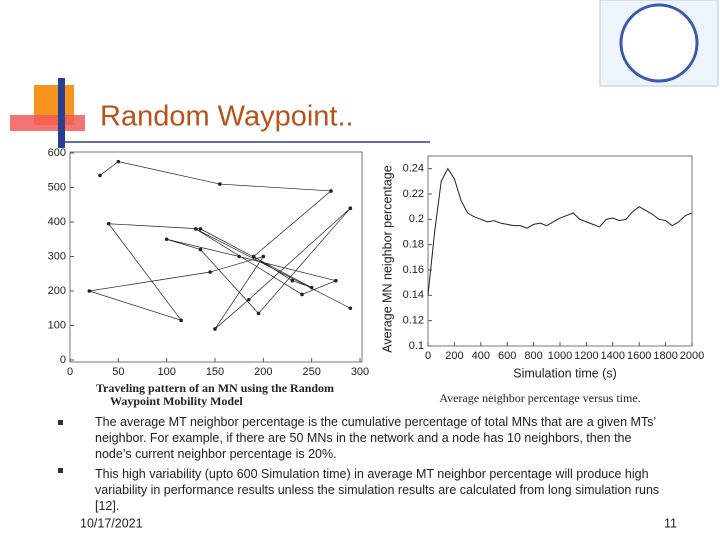 The height and width of the screenshot is (540, 720). What do you see at coordinates (416, 219) in the screenshot?
I see `y-tick-label: 0.2` at bounding box center [416, 219].